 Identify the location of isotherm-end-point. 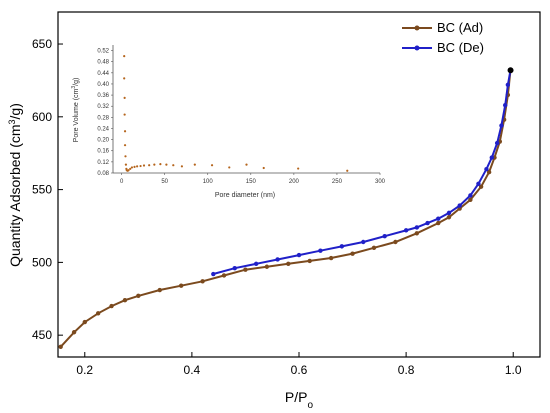
(510, 70).